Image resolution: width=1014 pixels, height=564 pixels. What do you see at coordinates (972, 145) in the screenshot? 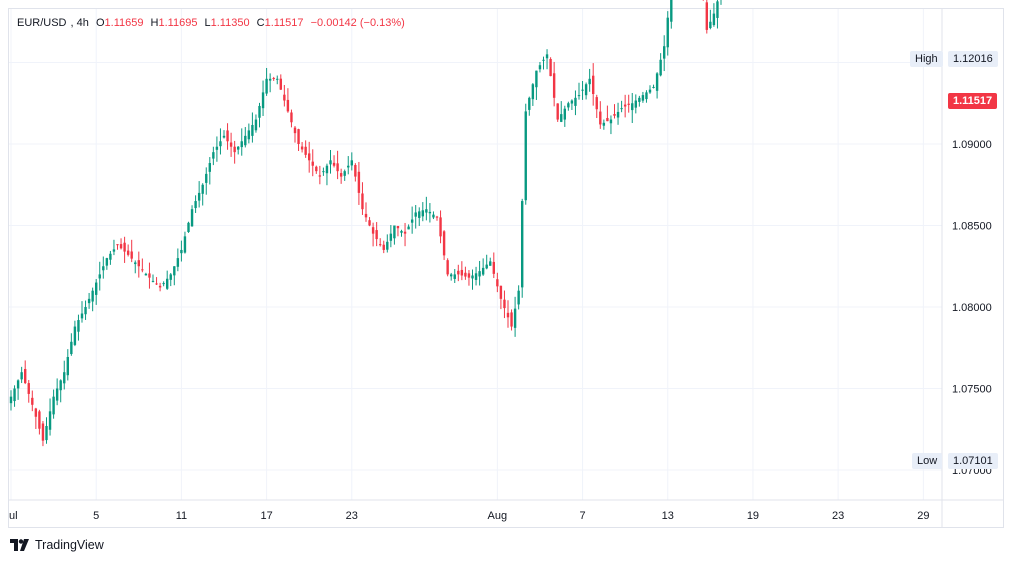
I see `y-tick-label: 1.09000` at bounding box center [972, 145].